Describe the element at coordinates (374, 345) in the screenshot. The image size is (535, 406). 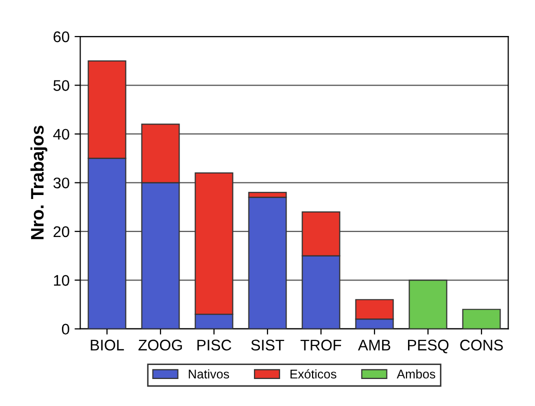
I see `x-tick-label: AMB` at that location.